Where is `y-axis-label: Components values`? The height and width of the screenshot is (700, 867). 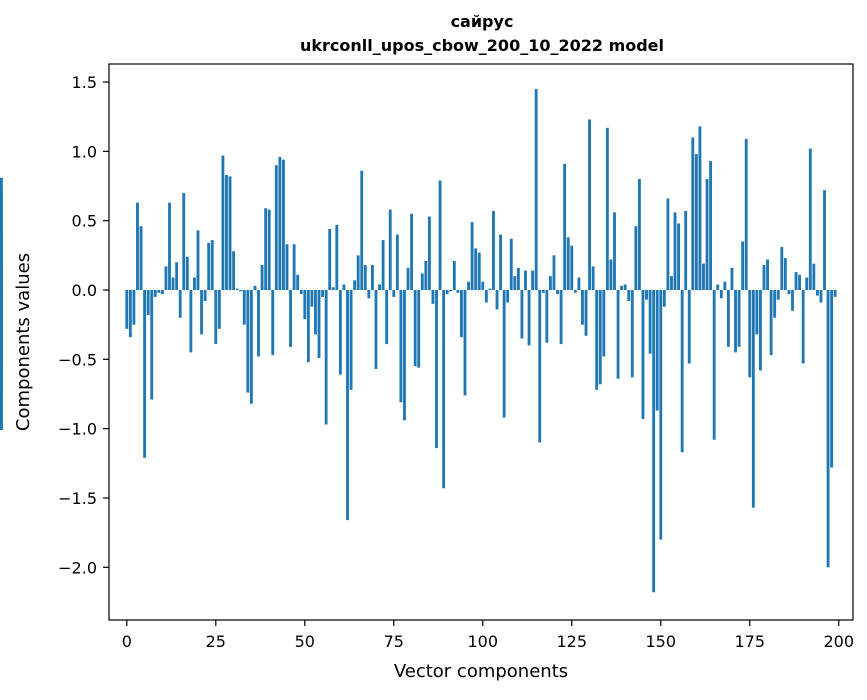 y-axis-label: Components values is located at coordinates (23, 342).